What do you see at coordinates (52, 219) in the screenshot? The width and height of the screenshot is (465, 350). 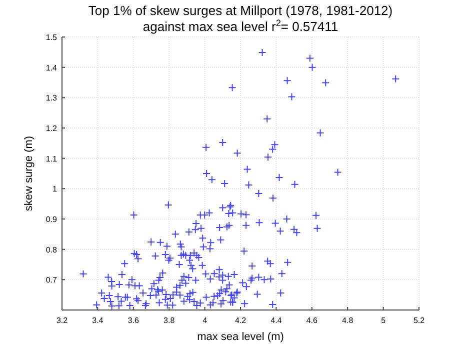 I see `y-tick-label: 0.9` at bounding box center [52, 219].